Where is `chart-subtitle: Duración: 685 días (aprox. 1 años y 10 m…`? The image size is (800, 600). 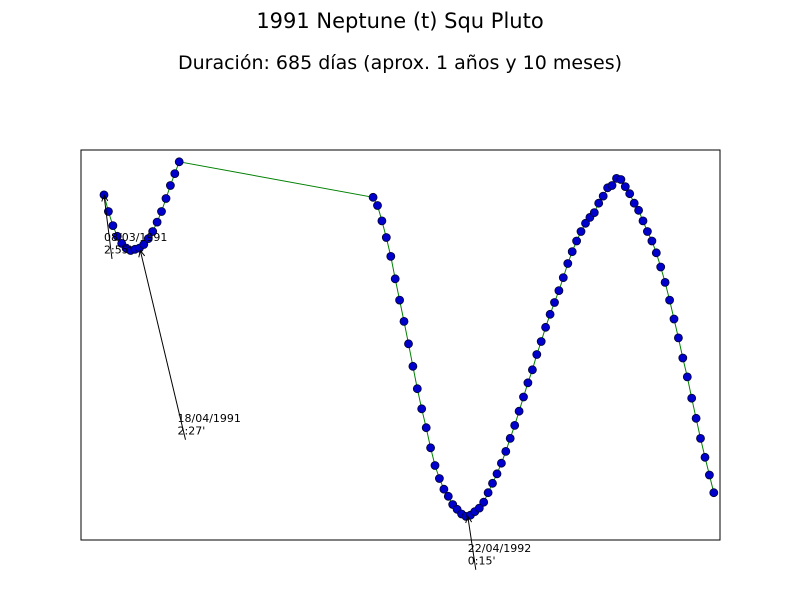 chart-subtitle: Duración: 685 días (aprox. 1 años y 10 m… is located at coordinates (400, 63).